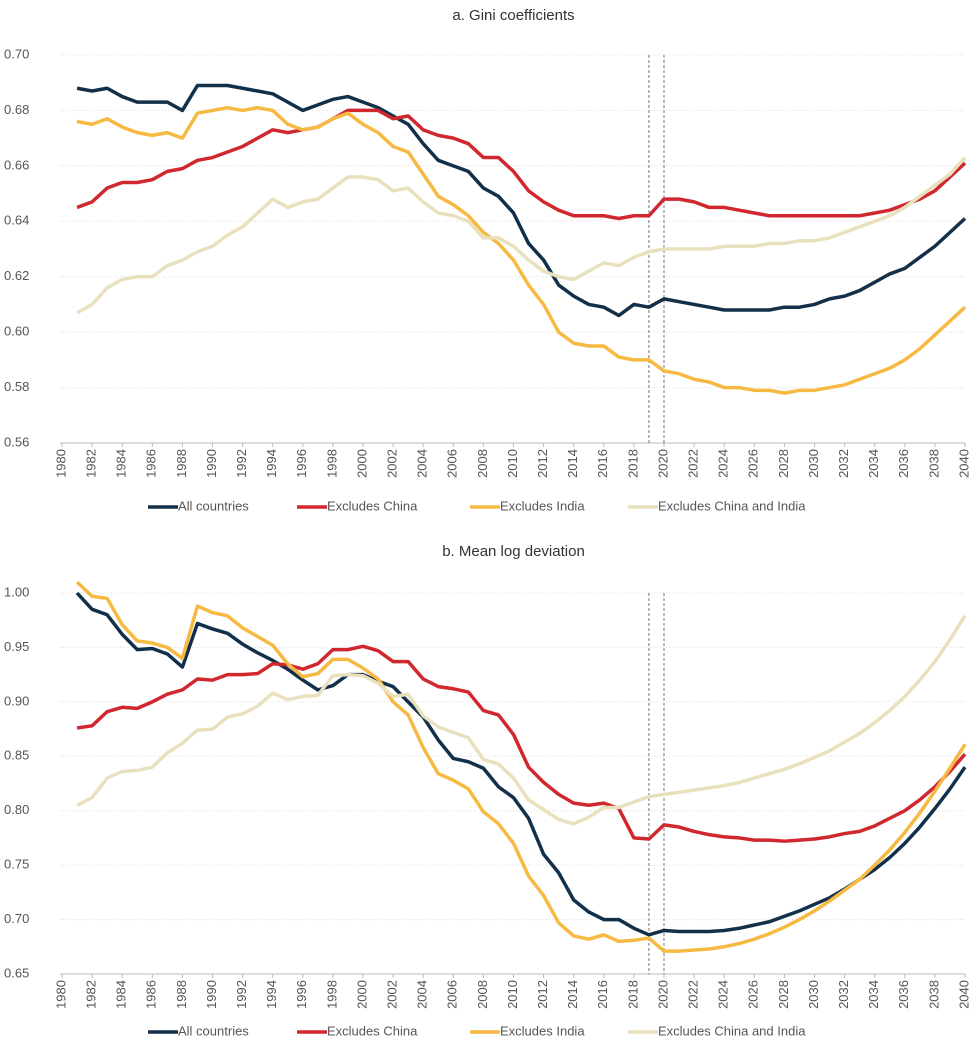 Image resolution: width=973 pixels, height=1046 pixels. I want to click on chart-title: b. Mean log deviation, so click(513, 551).